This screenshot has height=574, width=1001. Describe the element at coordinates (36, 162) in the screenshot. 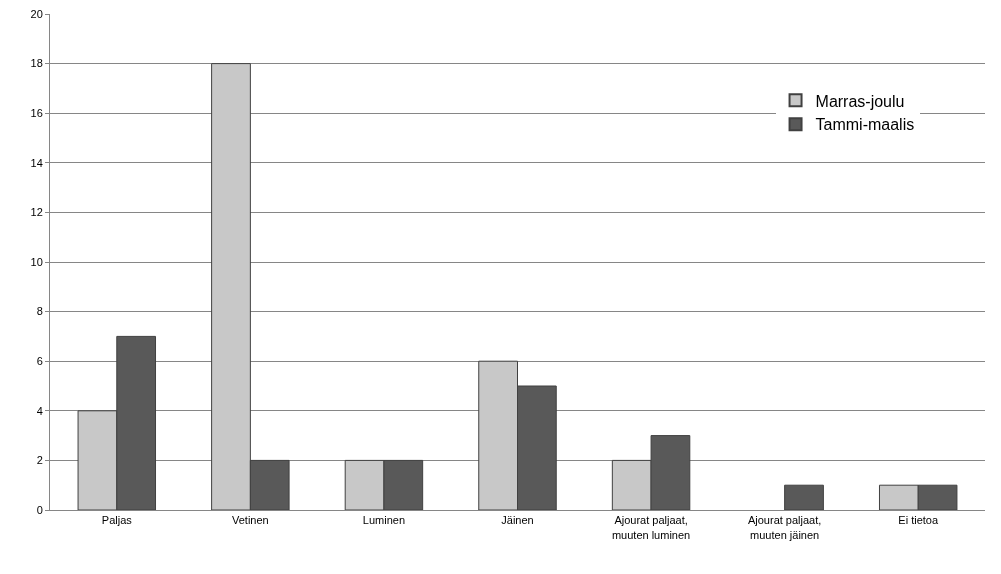

I see `y-tick-label: 14` at that location.